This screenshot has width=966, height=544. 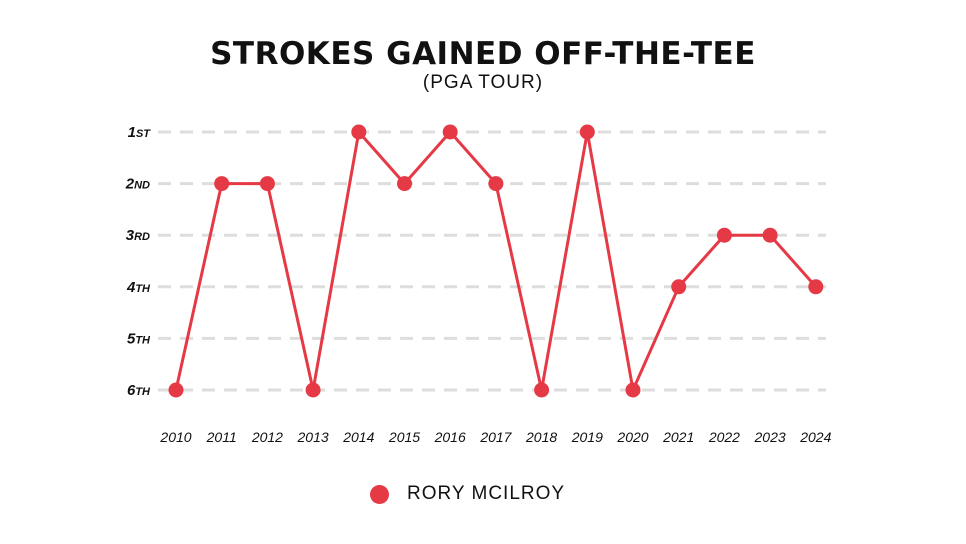 What do you see at coordinates (131, 390) in the screenshot?
I see `y-tick-number: 6` at bounding box center [131, 390].